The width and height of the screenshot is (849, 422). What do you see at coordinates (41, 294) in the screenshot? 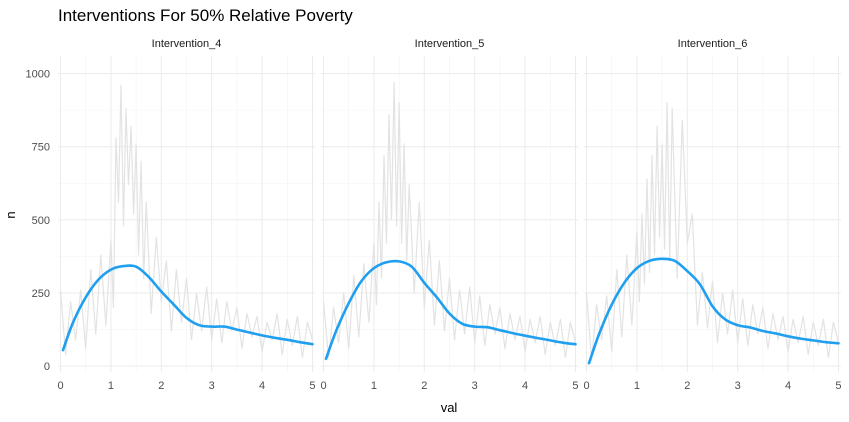
I see `y-tick-label: 250` at bounding box center [41, 294].